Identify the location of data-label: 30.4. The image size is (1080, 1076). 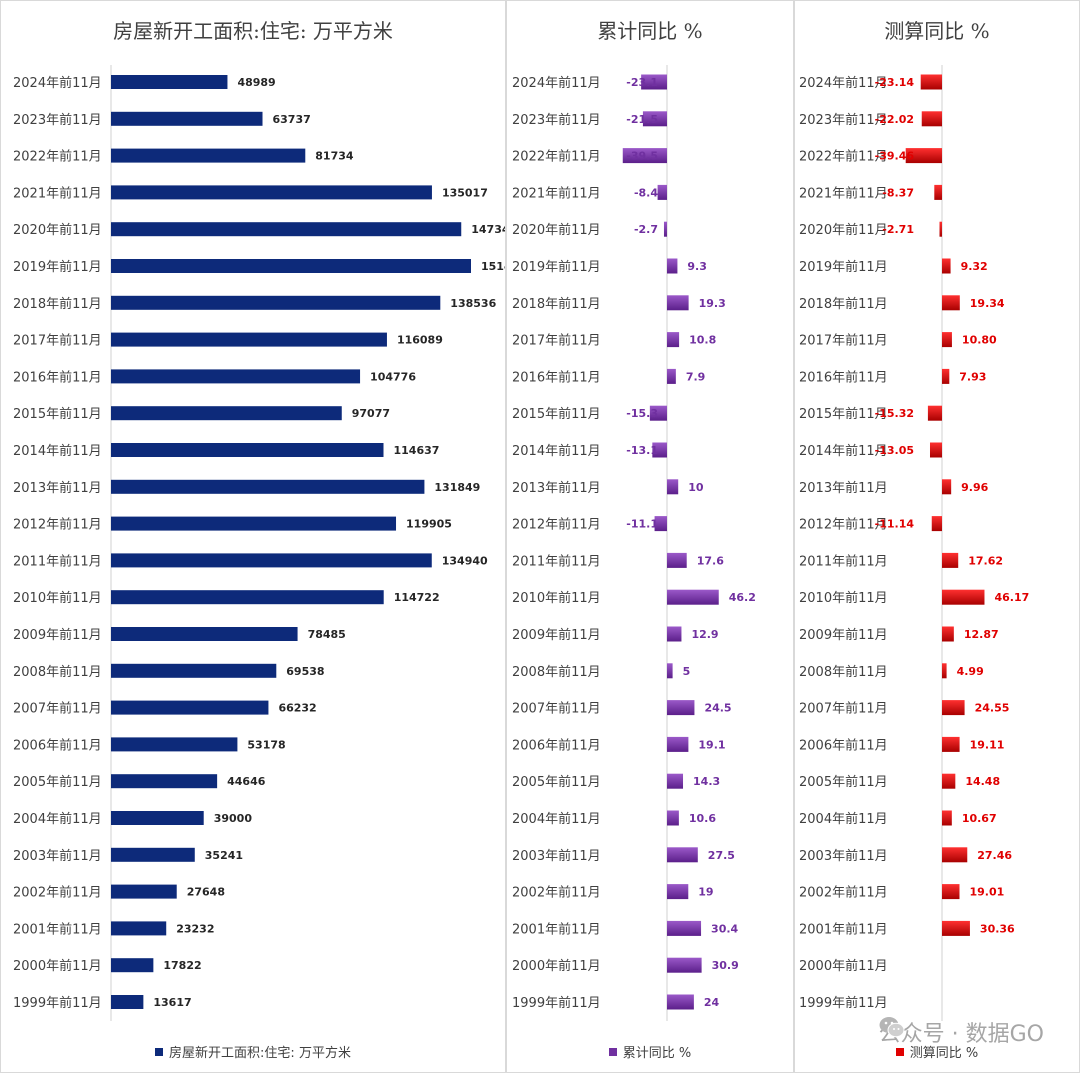
(724, 928).